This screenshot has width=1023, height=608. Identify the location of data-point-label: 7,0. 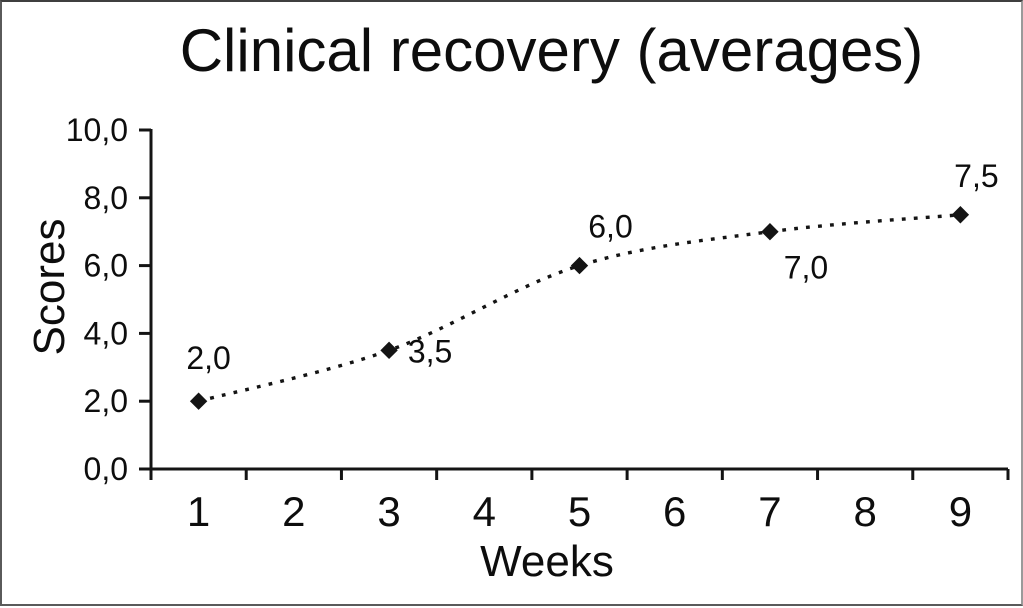
(806, 268).